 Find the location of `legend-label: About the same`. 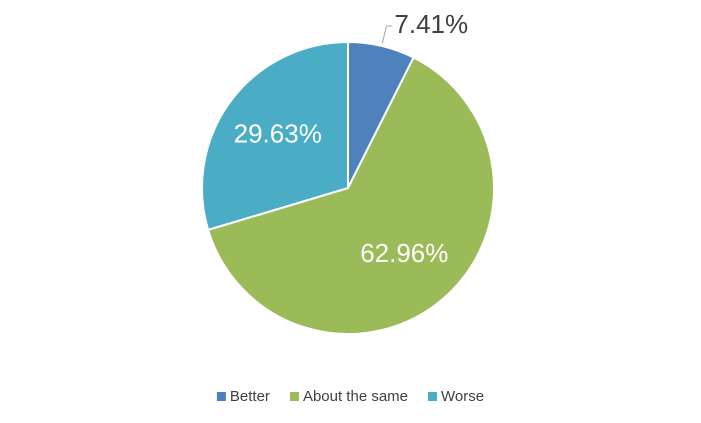

legend-label: About the same is located at coordinates (355, 396).